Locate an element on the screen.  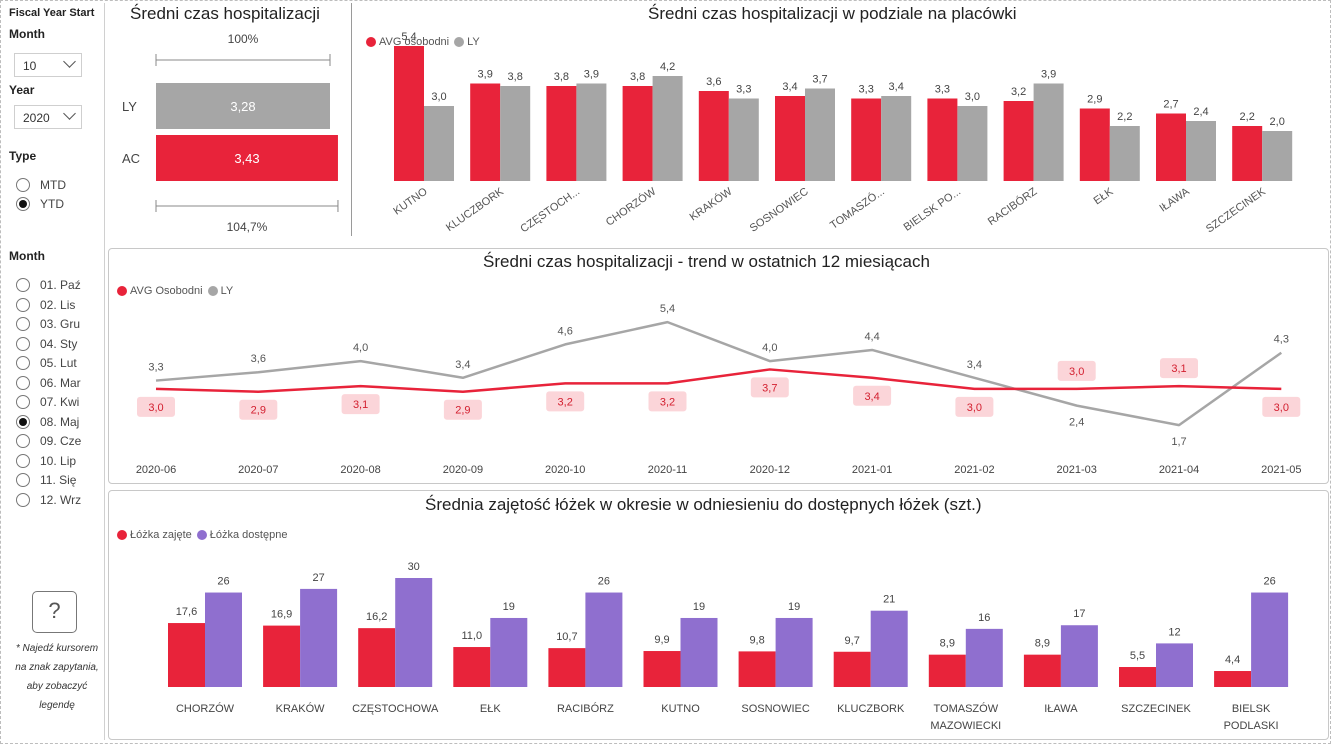
ly-data-label: 3,4 is located at coordinates (462, 365).